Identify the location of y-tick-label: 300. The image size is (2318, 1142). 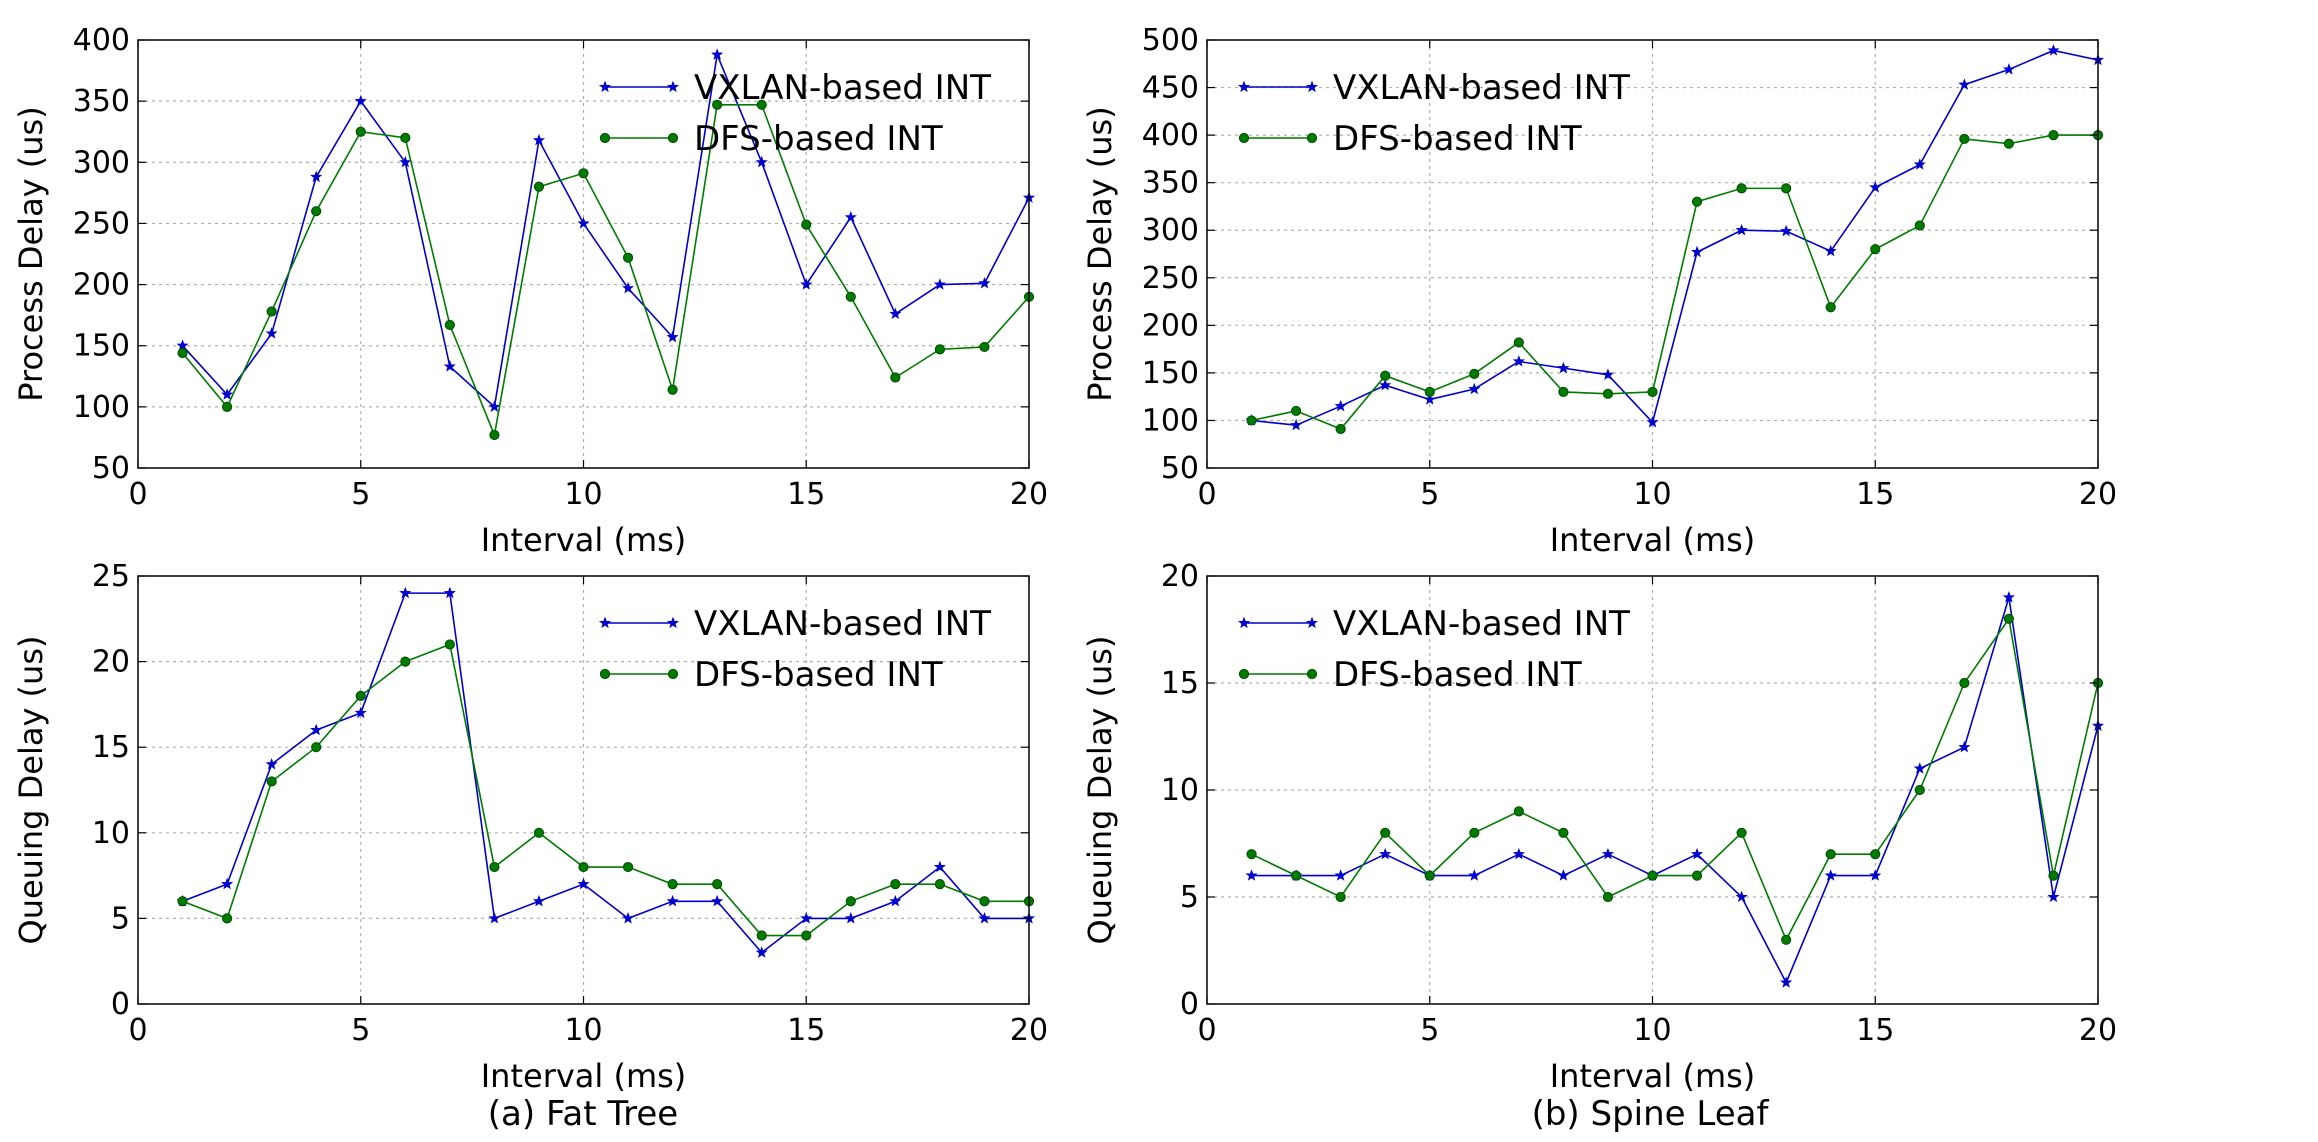
(101, 162).